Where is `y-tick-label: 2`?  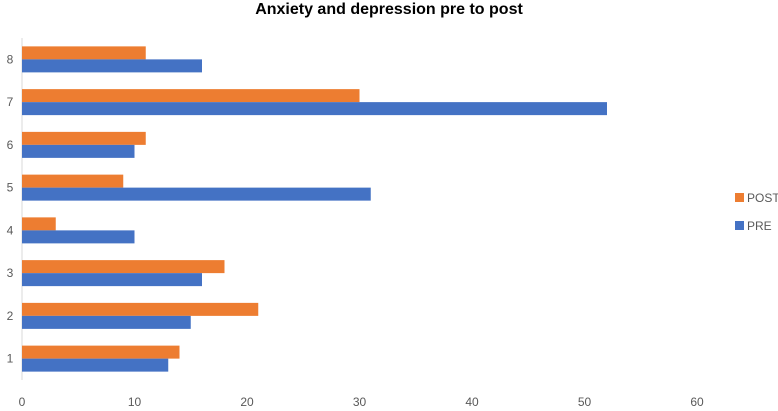
y-tick-label: 2 is located at coordinates (10, 316).